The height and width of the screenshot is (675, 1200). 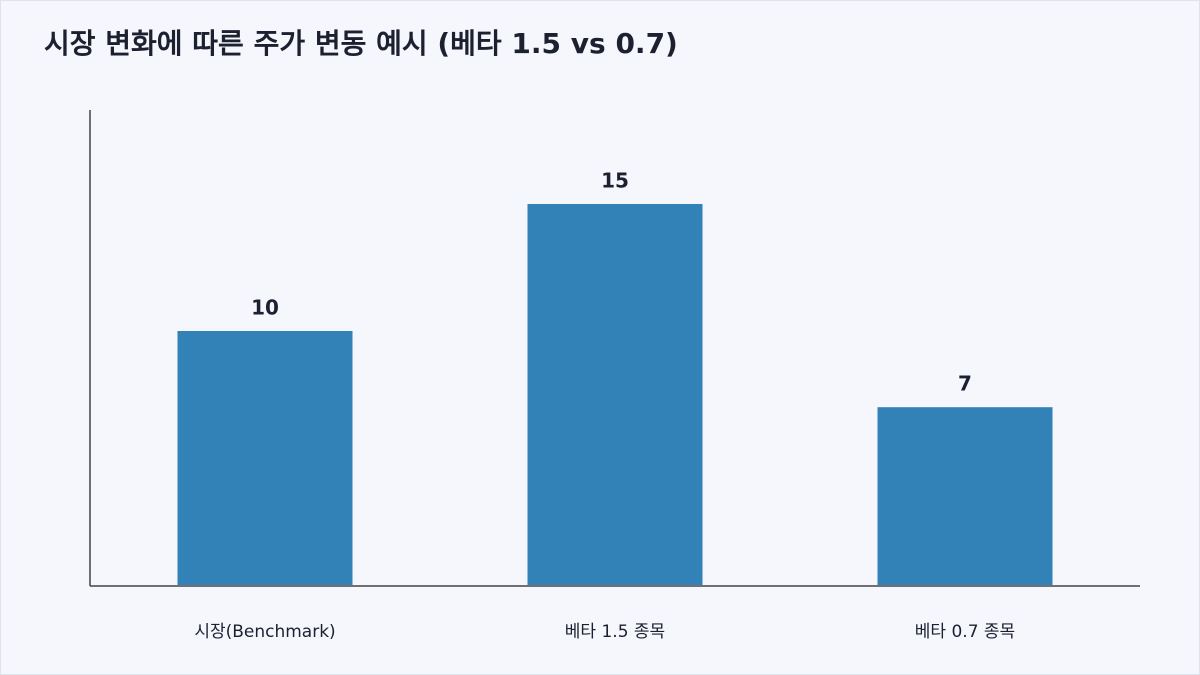 What do you see at coordinates (615, 180) in the screenshot?
I see `value-label: 15` at bounding box center [615, 180].